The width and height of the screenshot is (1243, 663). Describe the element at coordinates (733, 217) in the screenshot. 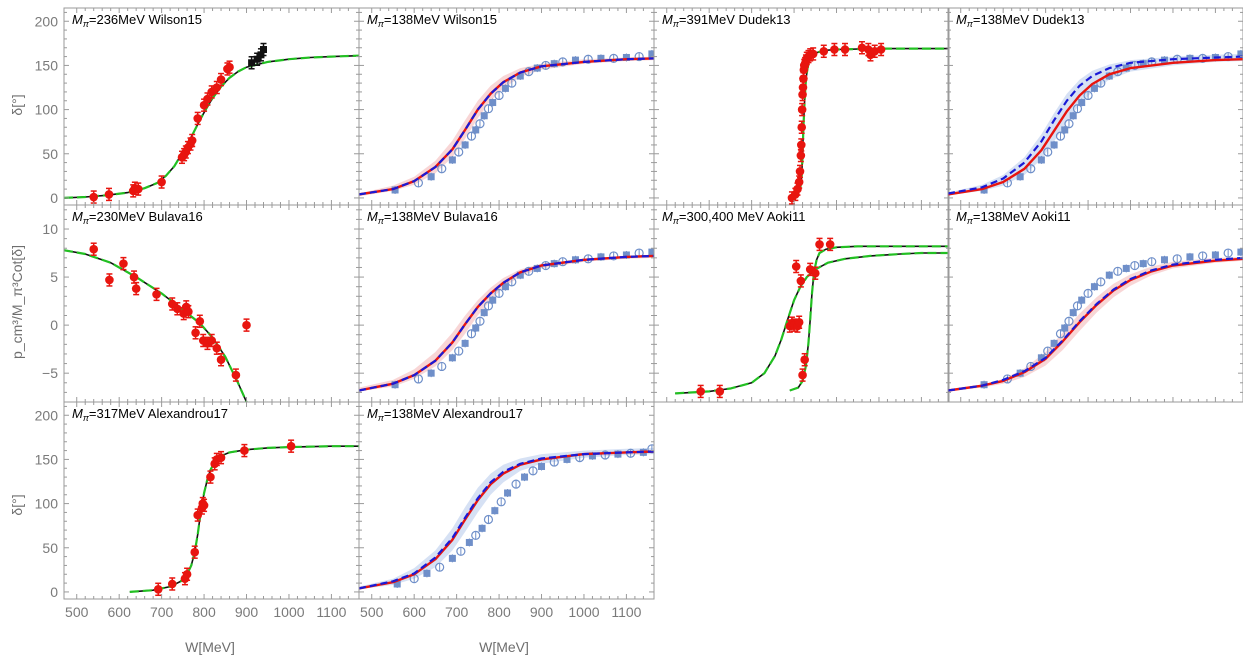

I see `panel-title: Mπ=300,400 MeV Aoki11` at that location.